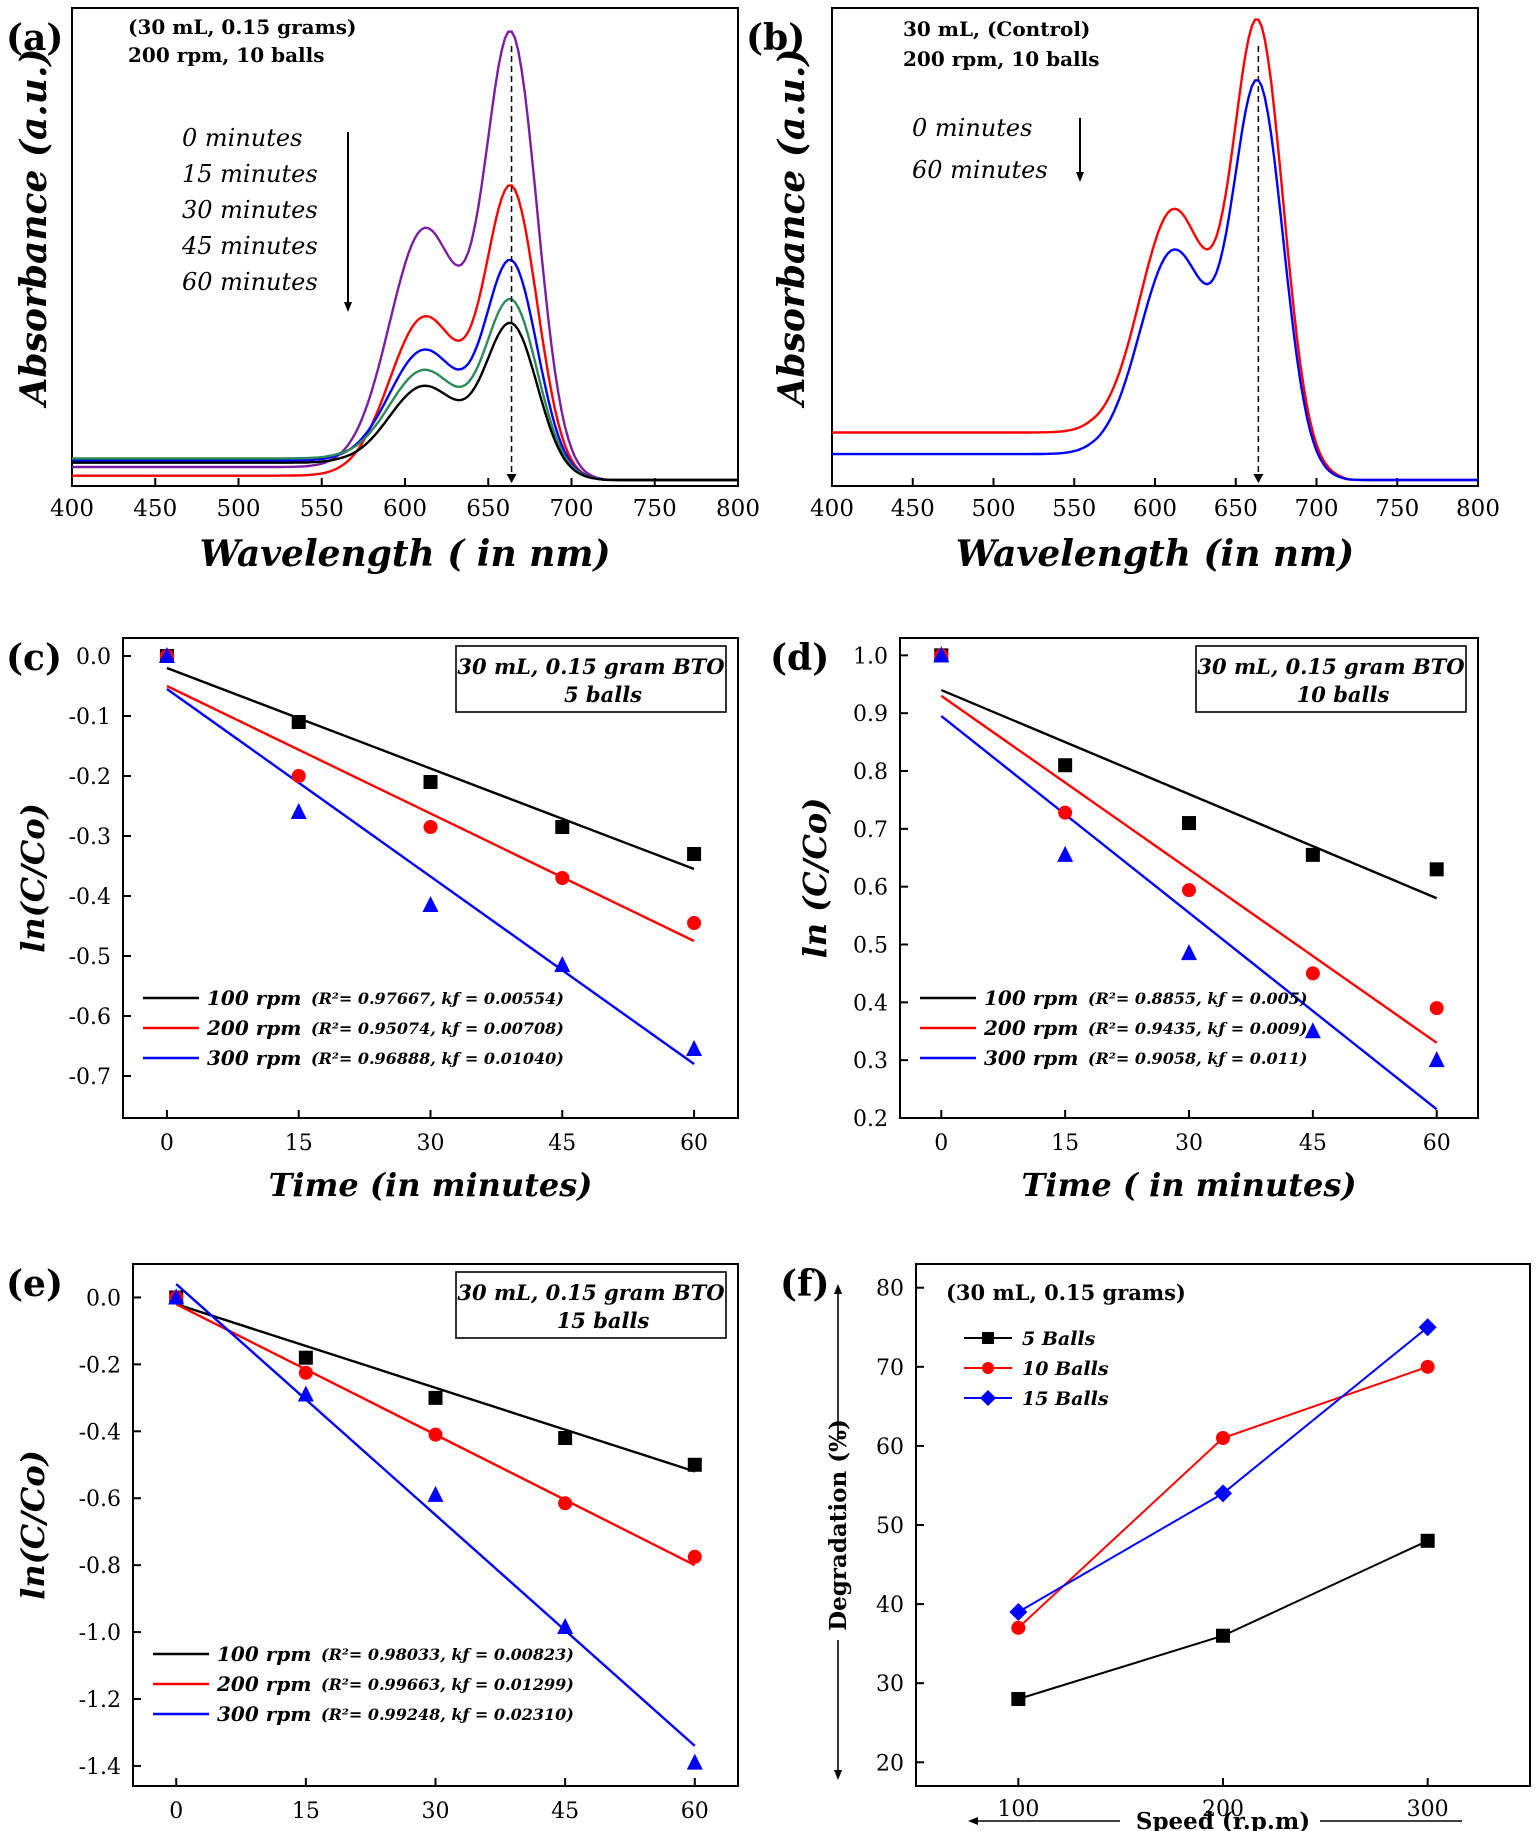 The image size is (1536, 1831). What do you see at coordinates (870, 656) in the screenshot?
I see `y-tick-label: 1.0` at bounding box center [870, 656].